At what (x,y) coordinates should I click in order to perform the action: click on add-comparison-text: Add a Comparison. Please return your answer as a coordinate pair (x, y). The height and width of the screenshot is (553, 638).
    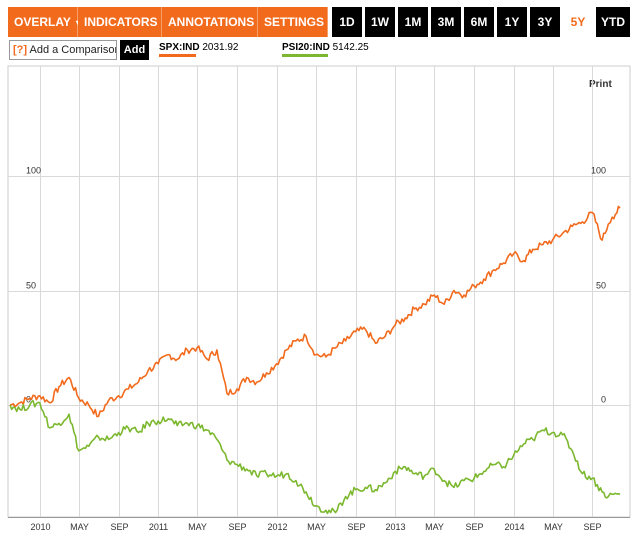
    Looking at the image, I should click on (73, 50).